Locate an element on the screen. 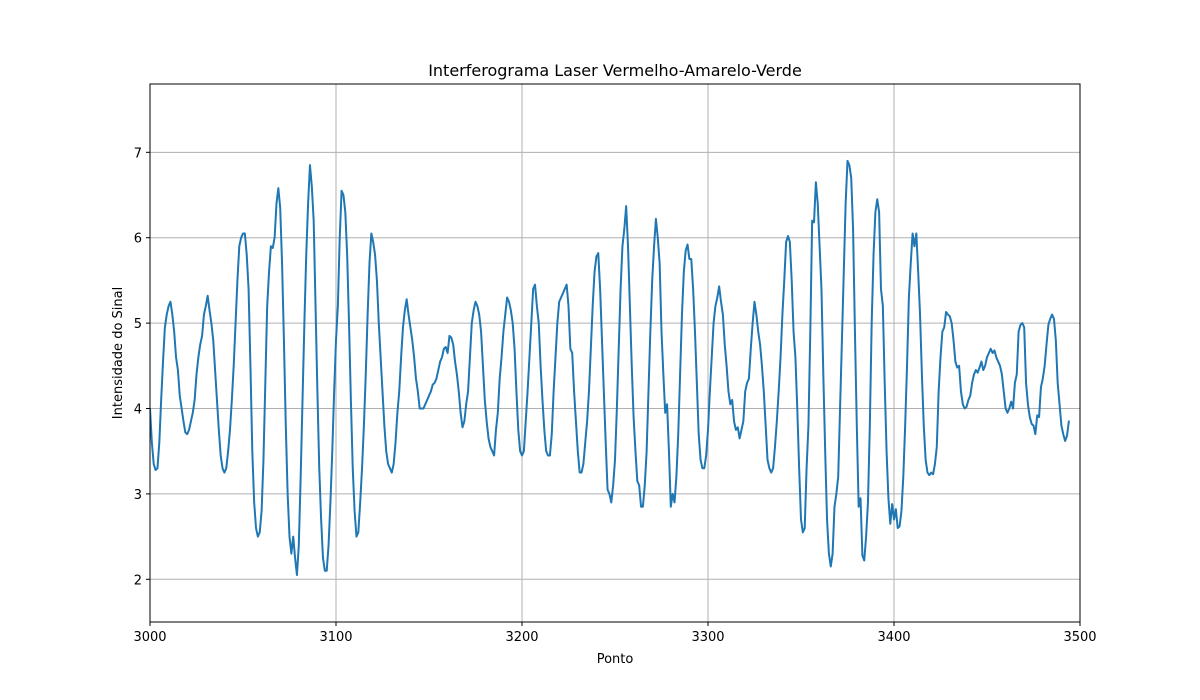  y-tick-label: 4 is located at coordinates (138, 410).